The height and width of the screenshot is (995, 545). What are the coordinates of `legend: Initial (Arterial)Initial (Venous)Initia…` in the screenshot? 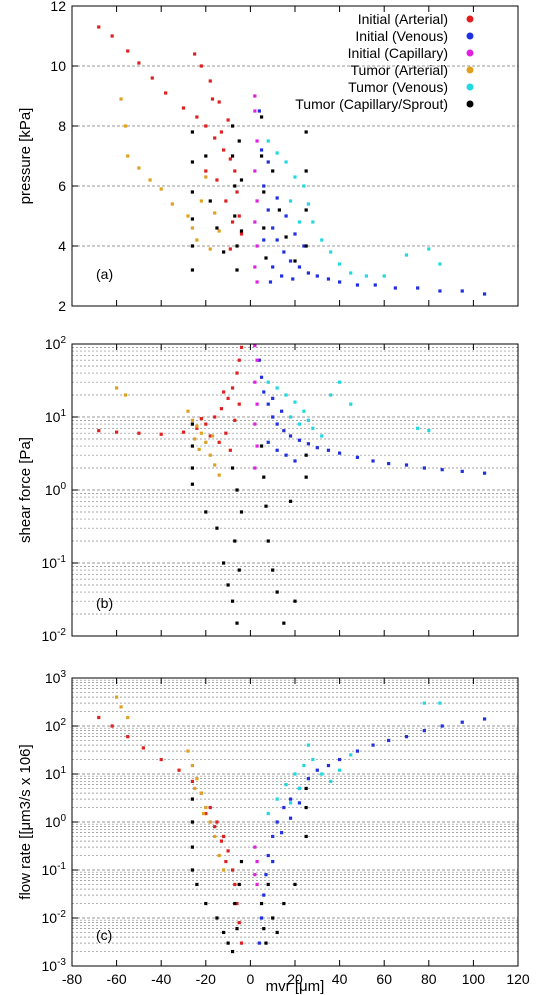 It's located at (384, 61).